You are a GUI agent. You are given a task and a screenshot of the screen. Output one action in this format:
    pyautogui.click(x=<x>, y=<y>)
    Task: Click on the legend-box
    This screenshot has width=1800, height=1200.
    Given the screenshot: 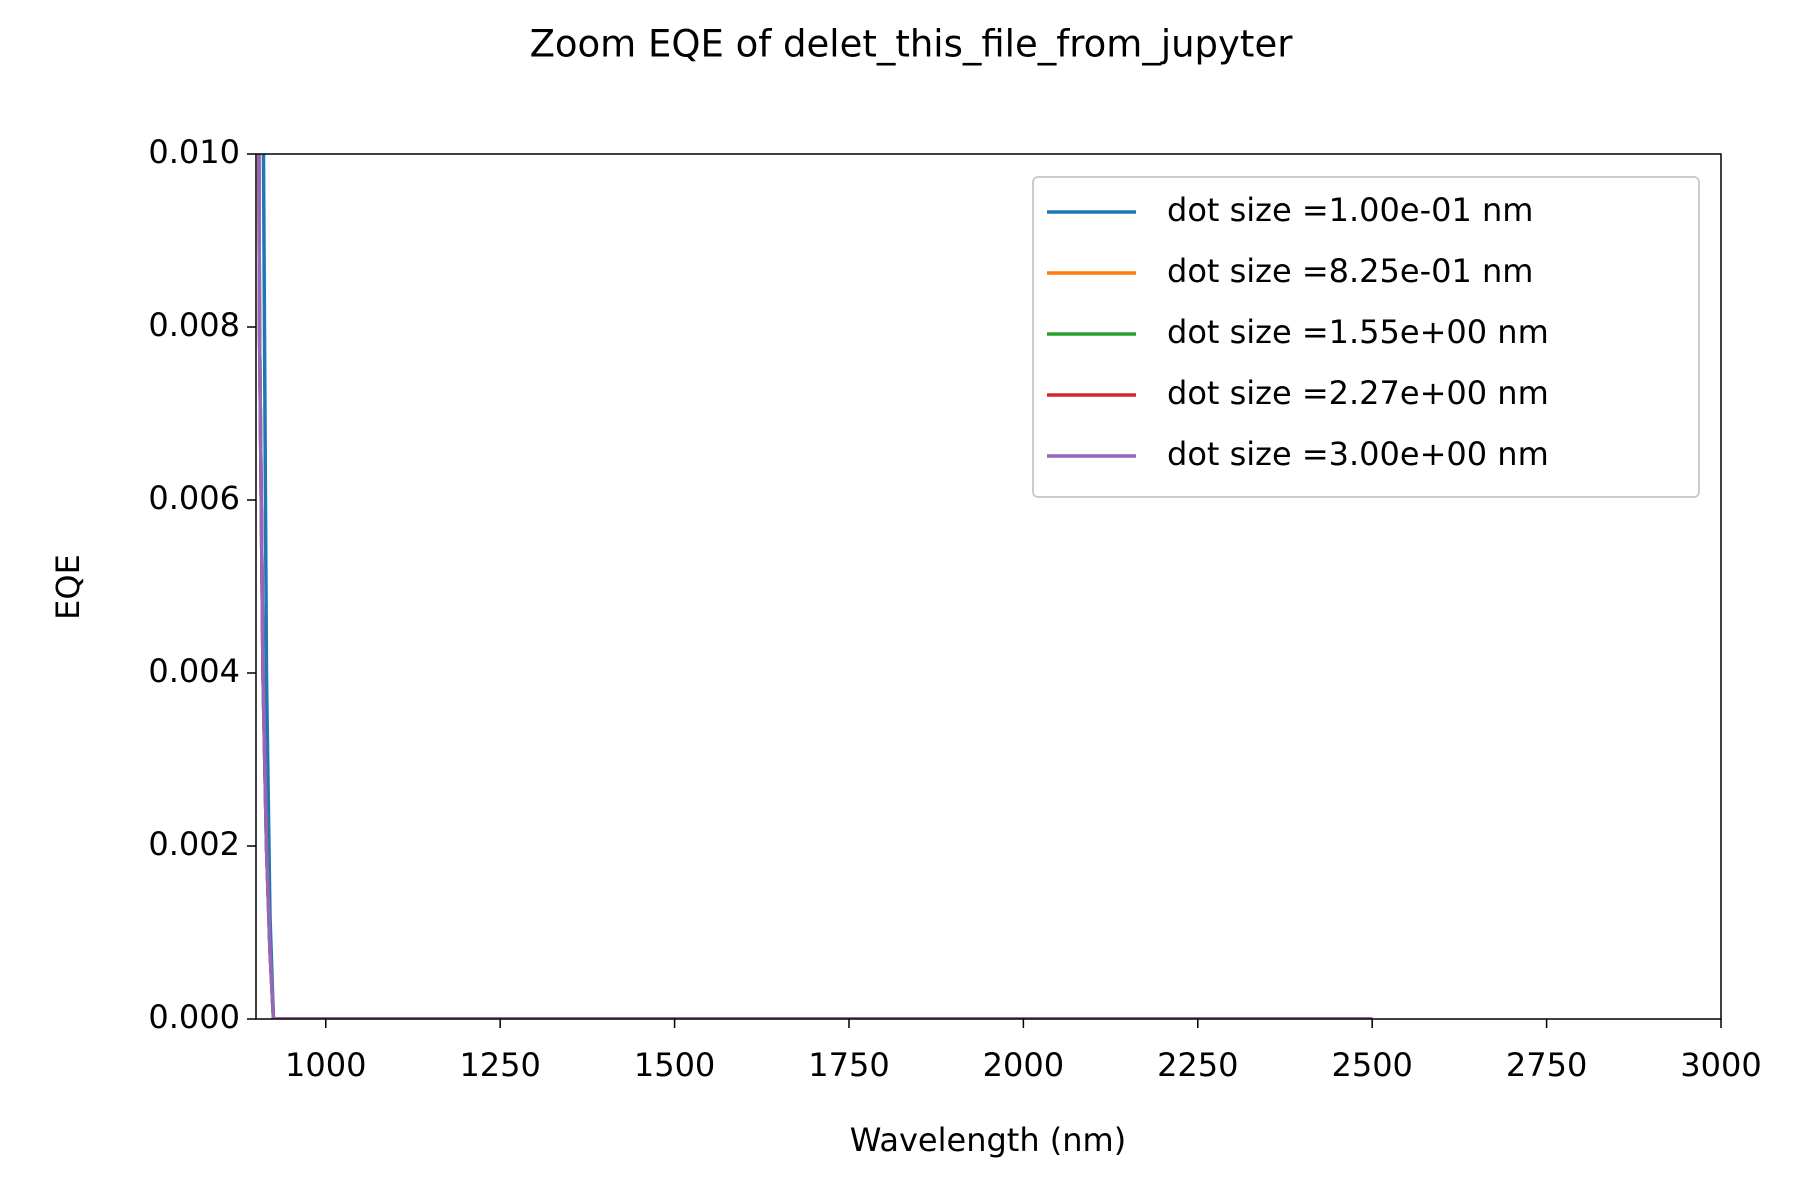 What is the action you would take?
    pyautogui.click(x=1366, y=337)
    